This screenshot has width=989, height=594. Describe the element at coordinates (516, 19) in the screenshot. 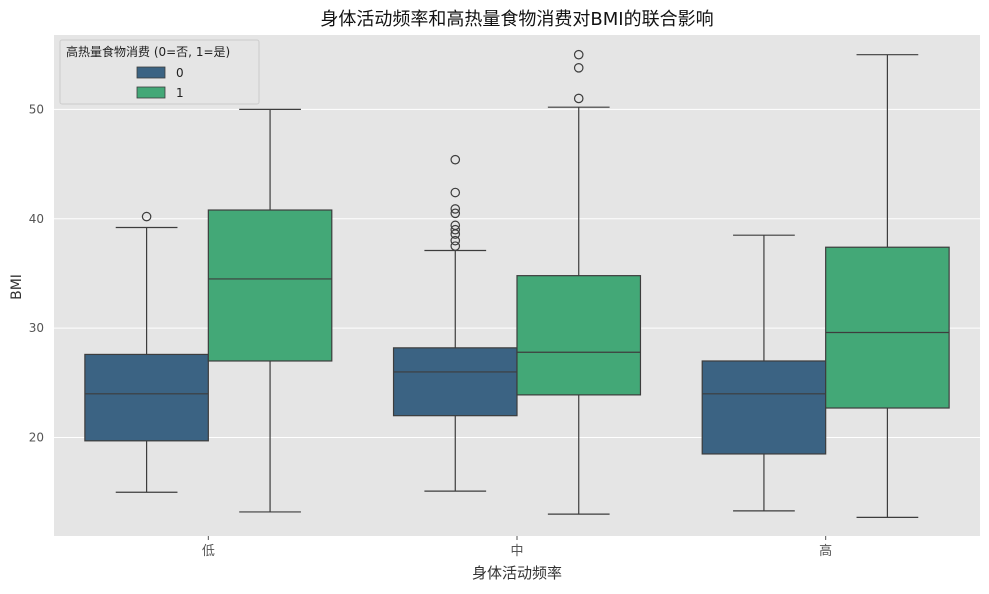

I see `chart-title: 身体活动频率和高热量食物消费对BMI的联合影响` at that location.